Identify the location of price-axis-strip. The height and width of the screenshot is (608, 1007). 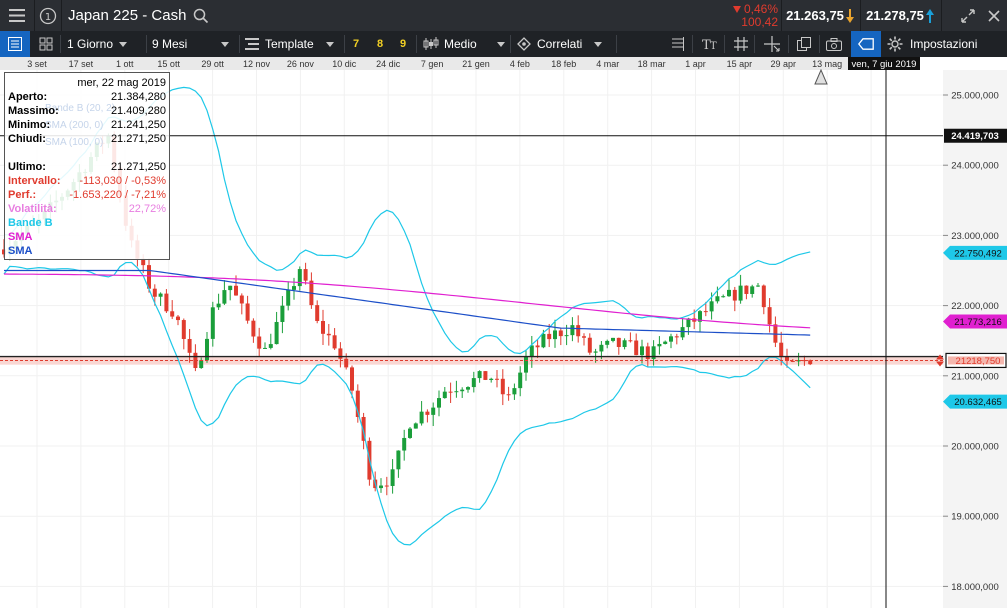
(975, 339).